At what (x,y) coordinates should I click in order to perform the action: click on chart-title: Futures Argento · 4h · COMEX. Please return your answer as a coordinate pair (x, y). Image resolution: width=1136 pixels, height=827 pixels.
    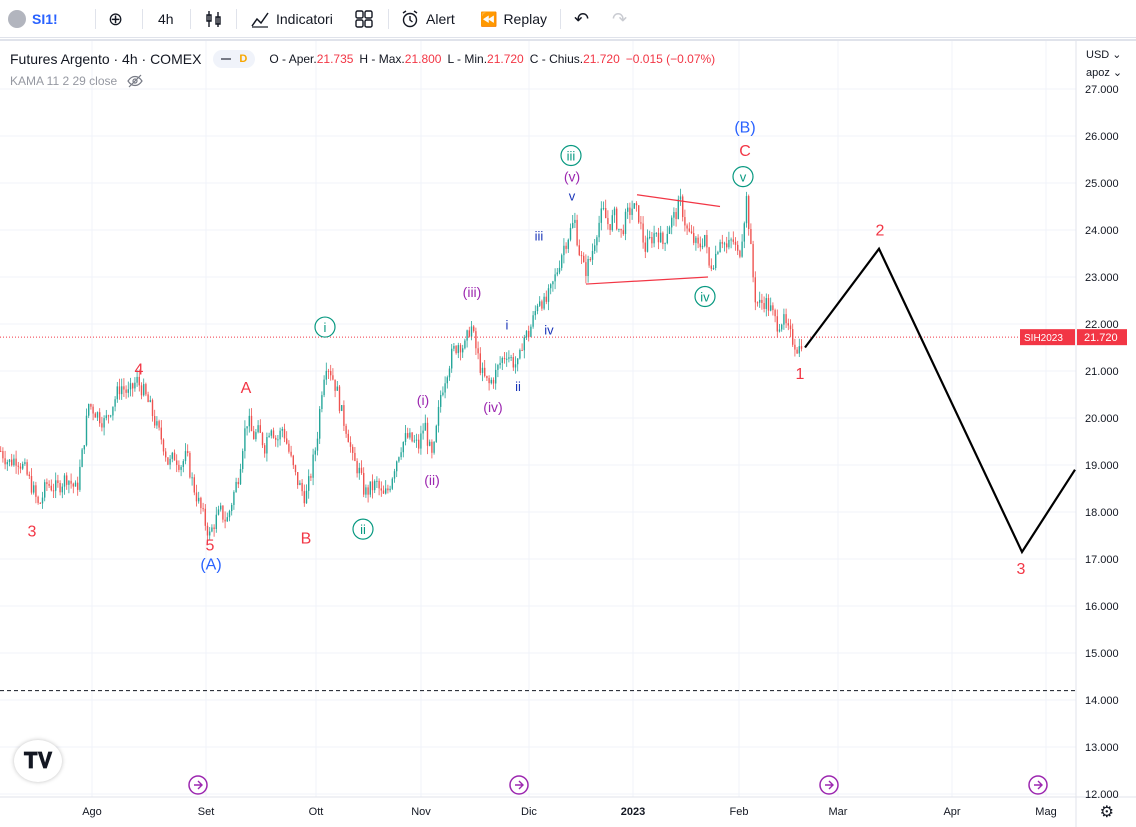
    Looking at the image, I should click on (106, 59).